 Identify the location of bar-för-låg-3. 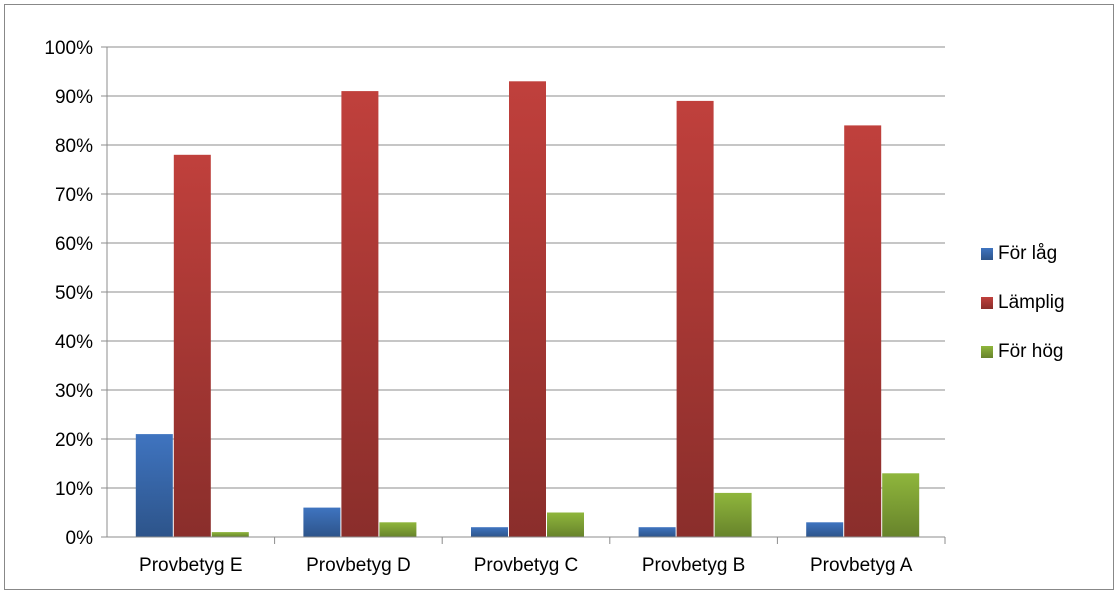
(657, 532).